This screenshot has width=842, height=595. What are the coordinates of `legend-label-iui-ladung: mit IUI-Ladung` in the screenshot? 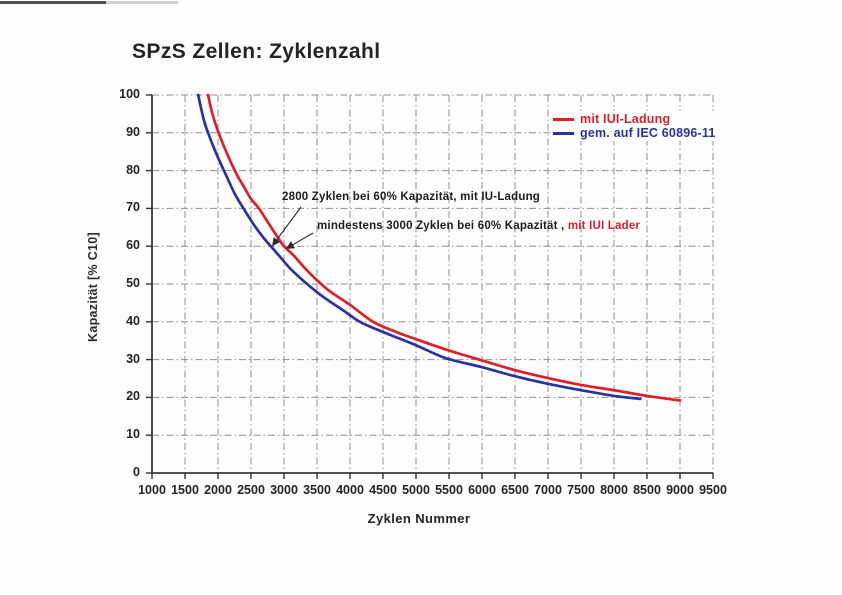 It's located at (625, 119).